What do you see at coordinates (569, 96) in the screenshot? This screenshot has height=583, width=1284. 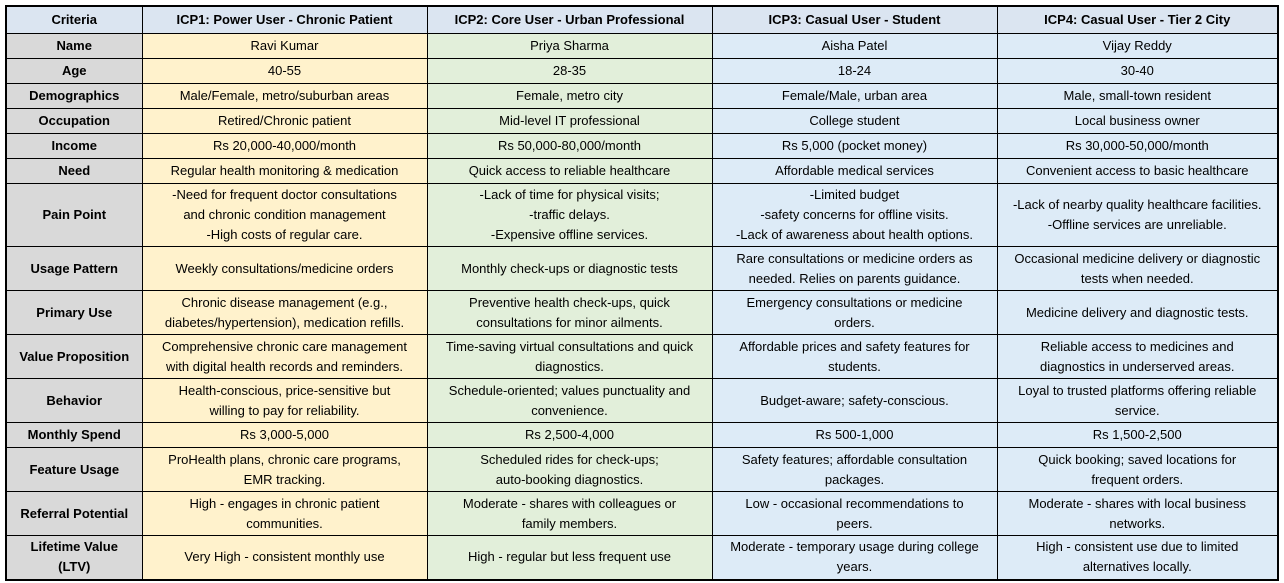 I see `cell-icp2: Female, metro city` at bounding box center [569, 96].